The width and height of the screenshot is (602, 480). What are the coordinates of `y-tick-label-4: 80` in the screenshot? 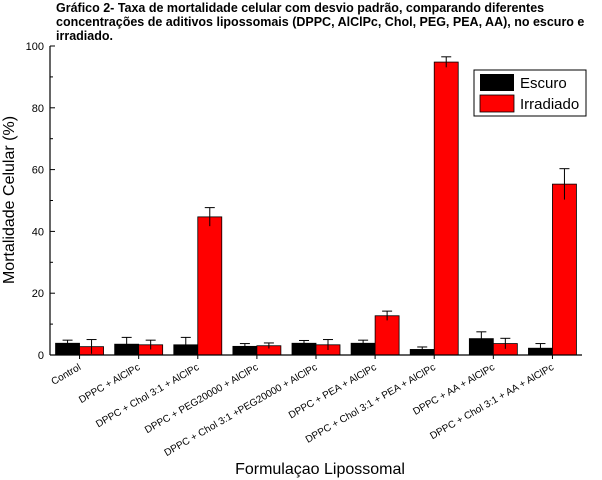 It's located at (38, 109).